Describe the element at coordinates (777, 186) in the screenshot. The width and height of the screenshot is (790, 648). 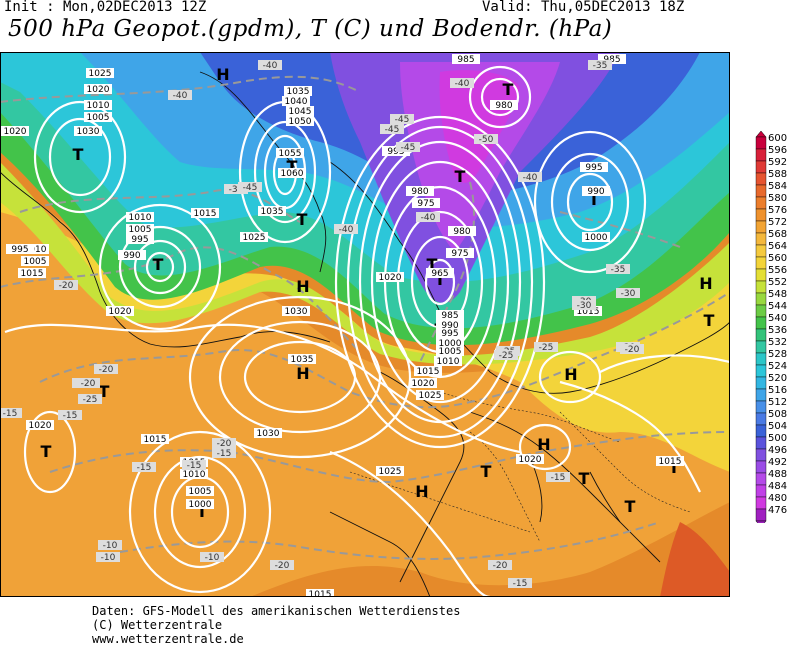
I see `legend-value: 584` at that location.